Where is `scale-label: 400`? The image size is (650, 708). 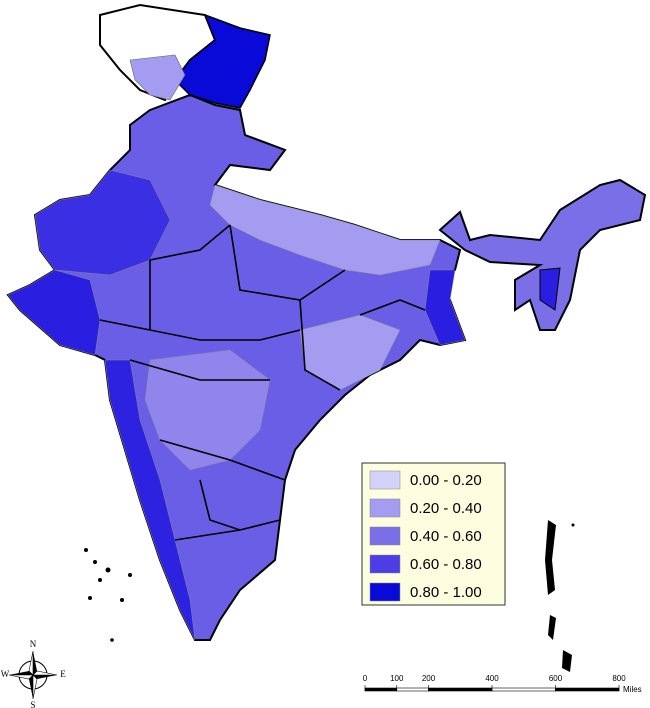
scale-label: 400 is located at coordinates (492, 678).